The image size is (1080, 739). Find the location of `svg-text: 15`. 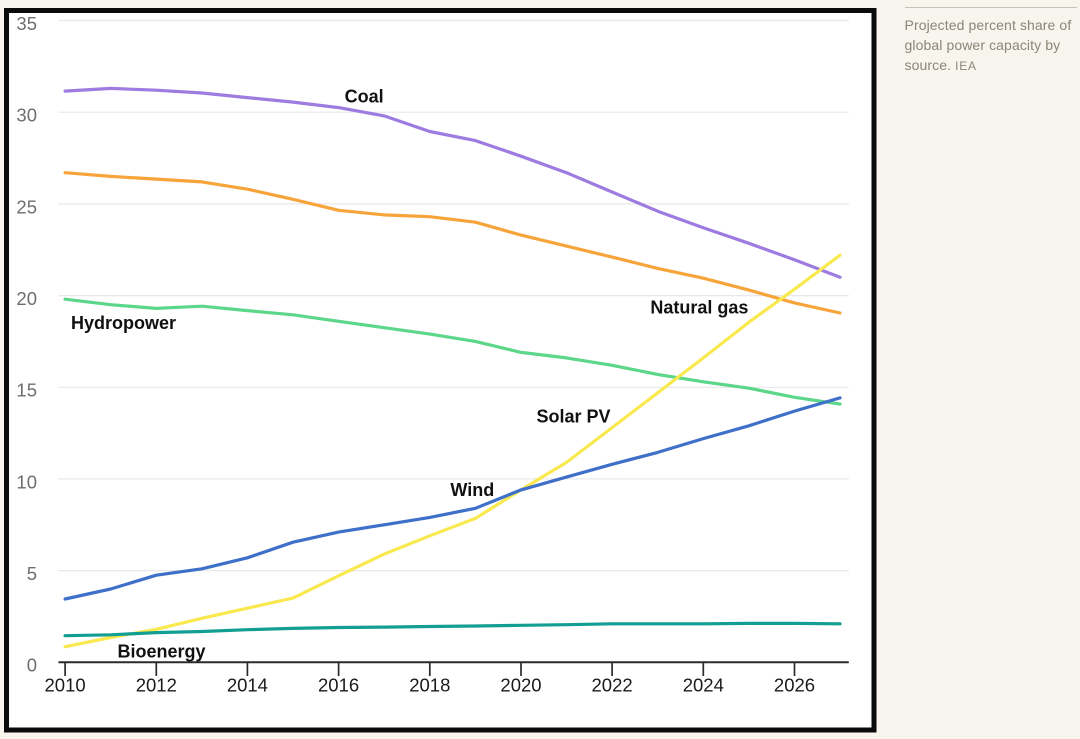

svg-text: 15 is located at coordinates (26, 390).